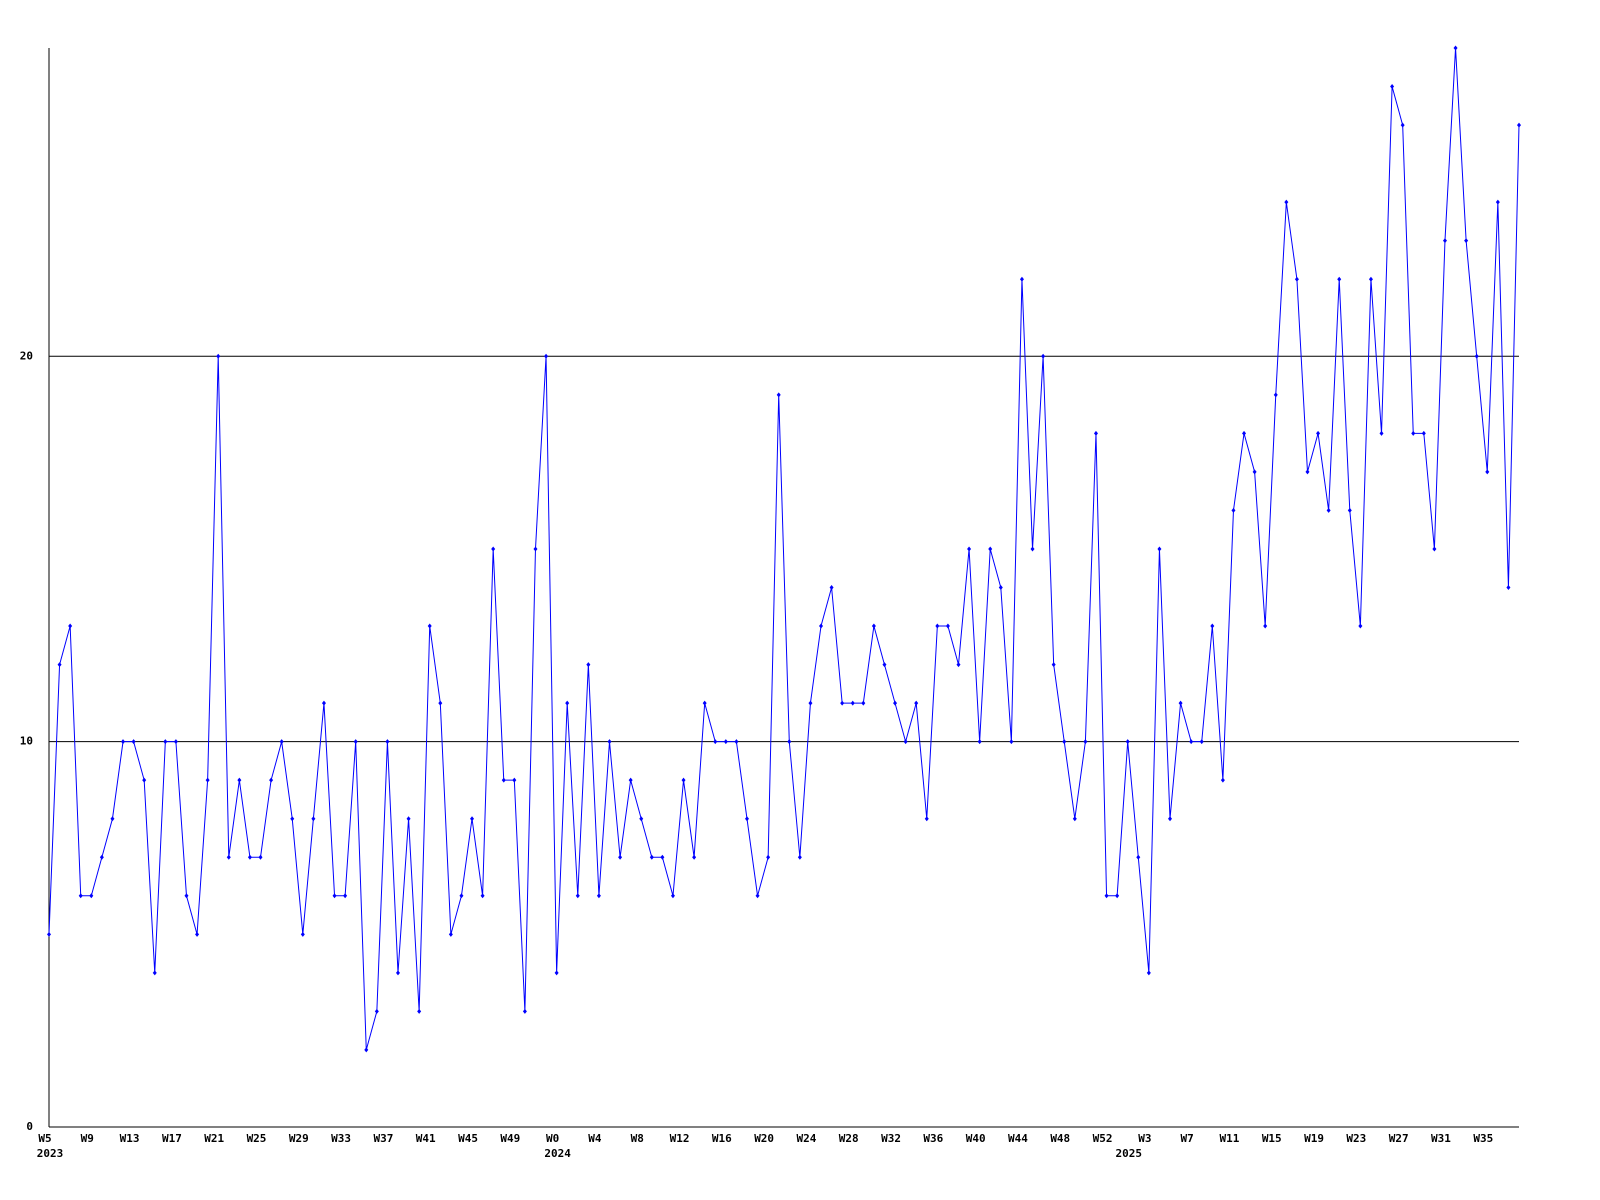 The height and width of the screenshot is (1200, 1600). What do you see at coordinates (26, 741) in the screenshot?
I see `y-tick-label: 10` at bounding box center [26, 741].